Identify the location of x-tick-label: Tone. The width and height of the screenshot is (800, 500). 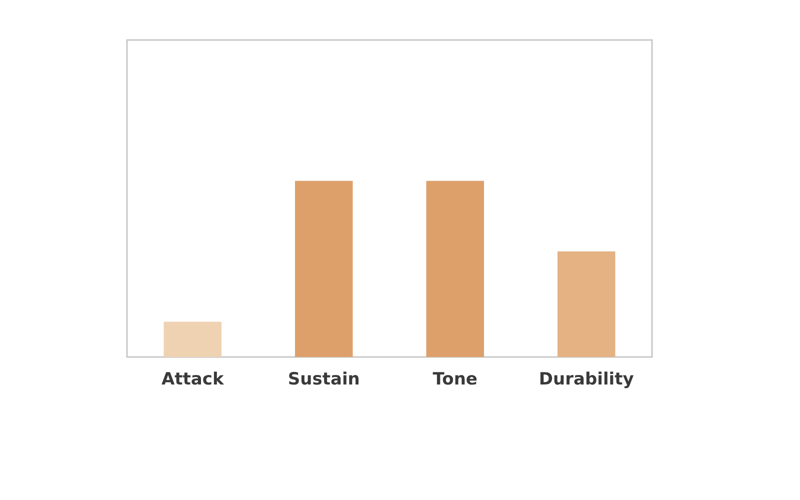
(455, 380).